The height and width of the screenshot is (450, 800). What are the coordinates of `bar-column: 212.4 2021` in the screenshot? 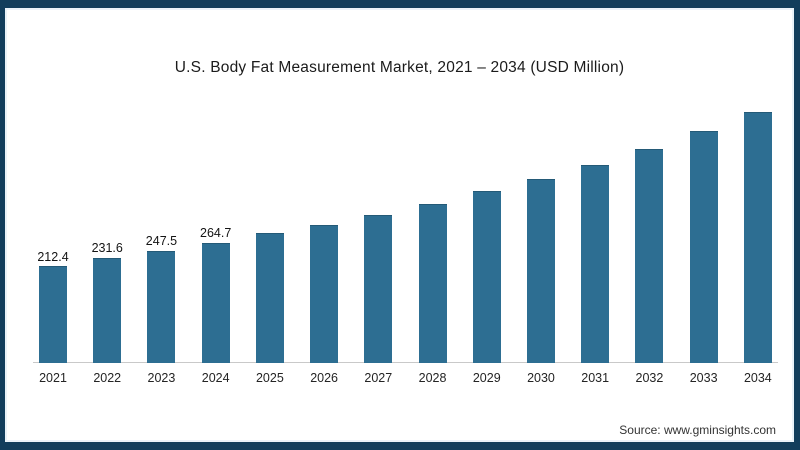 It's located at (53, 318).